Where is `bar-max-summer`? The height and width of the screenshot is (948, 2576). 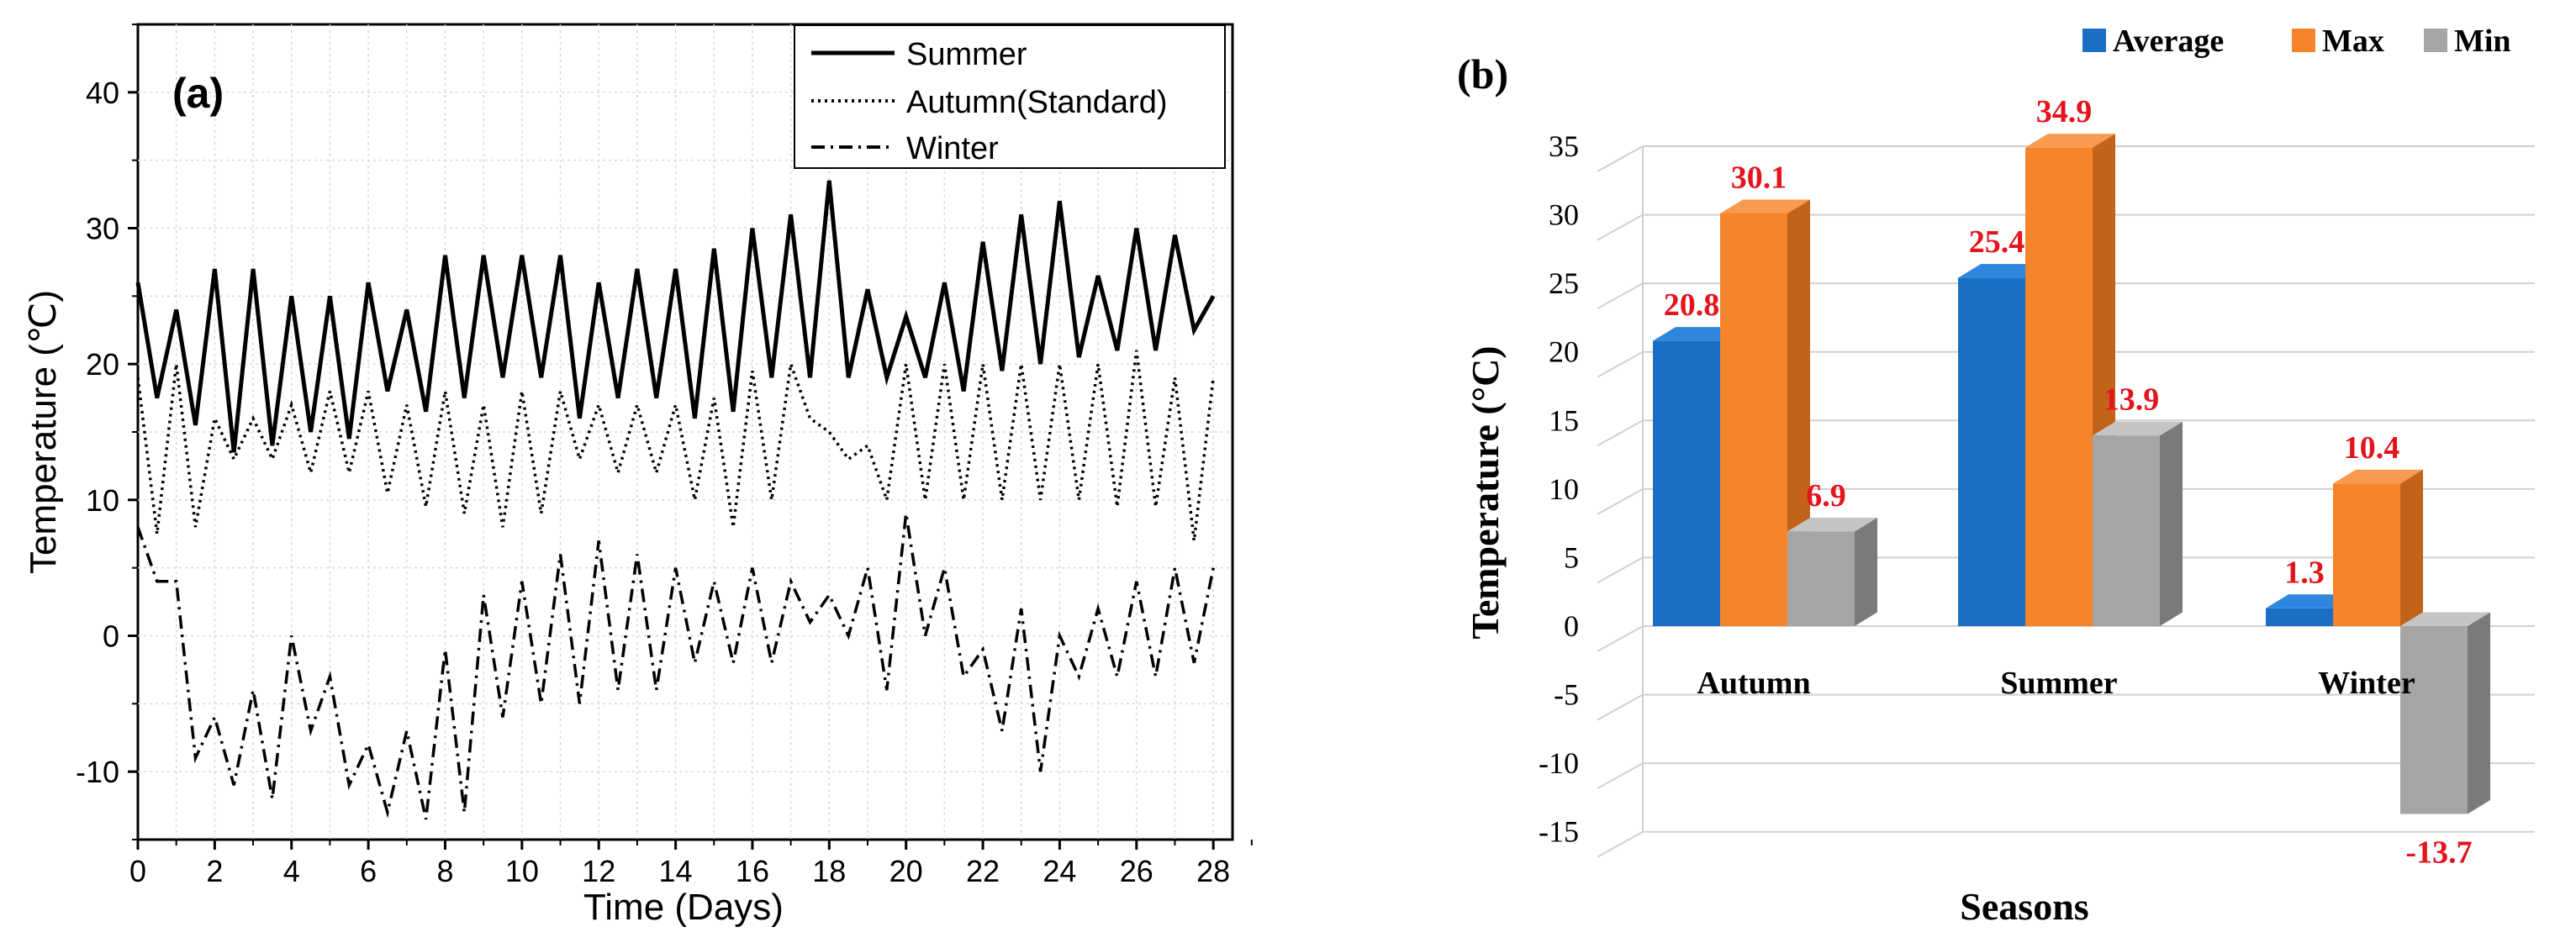 bar-max-summer is located at coordinates (2059, 387).